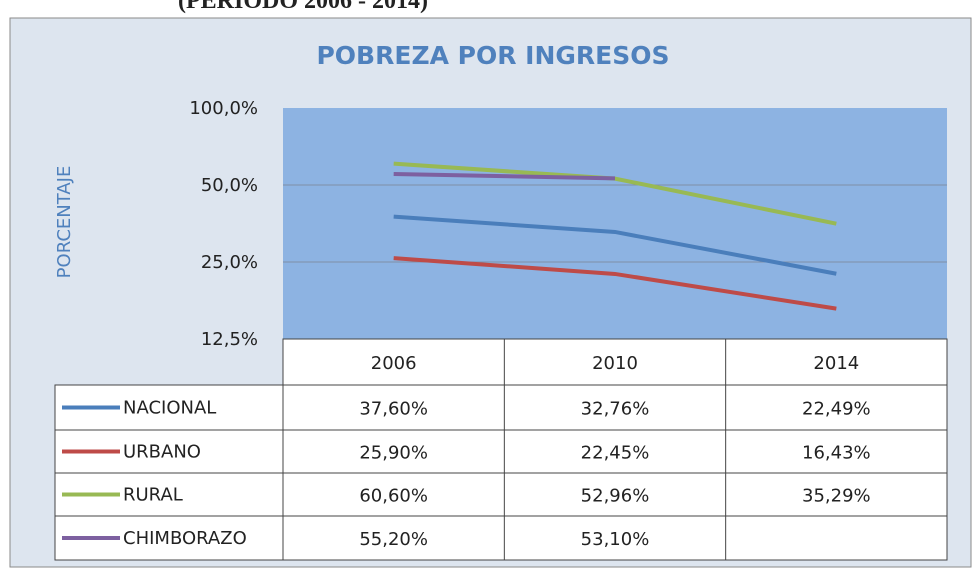  Describe the element at coordinates (393, 539) in the screenshot. I see `table-value: 55,20%` at that location.